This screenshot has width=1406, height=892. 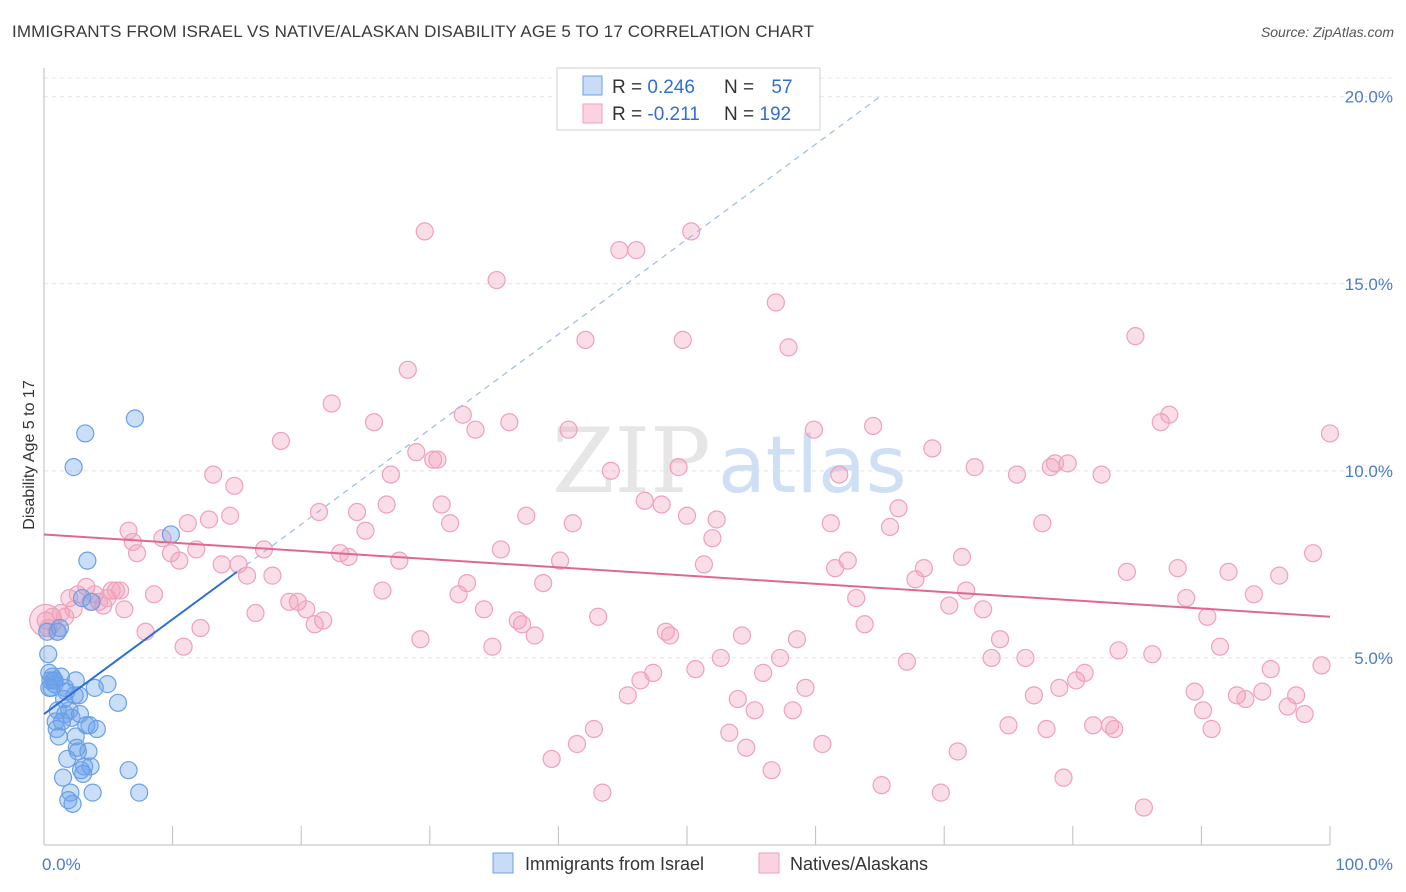 I want to click on trend-line-israel, so click(x=140, y=643).